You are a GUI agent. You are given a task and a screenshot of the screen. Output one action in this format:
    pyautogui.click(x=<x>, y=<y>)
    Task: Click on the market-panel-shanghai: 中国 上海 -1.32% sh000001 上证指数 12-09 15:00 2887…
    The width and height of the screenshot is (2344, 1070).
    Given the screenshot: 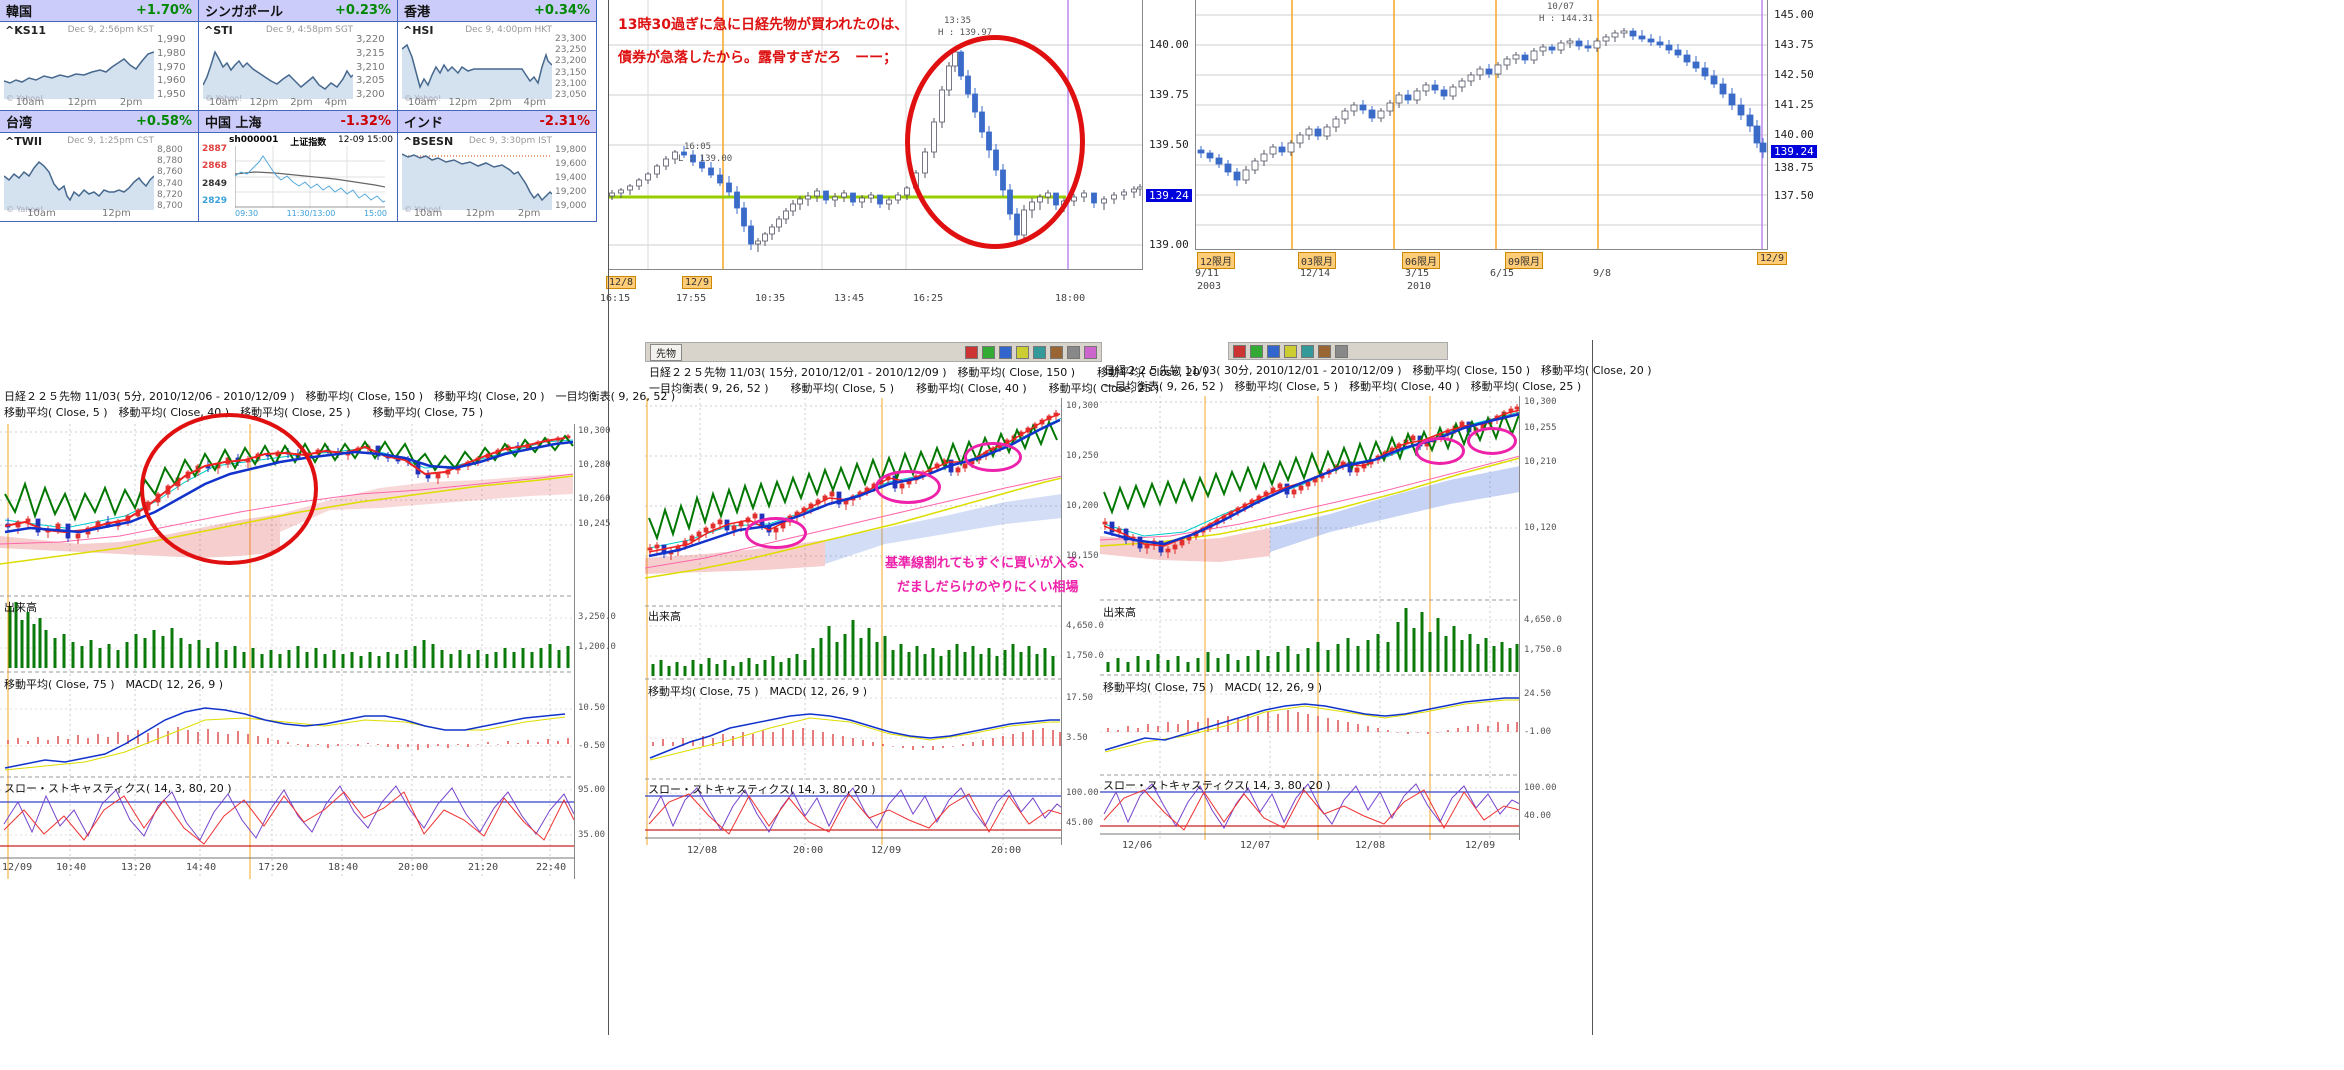 What is the action you would take?
    pyautogui.click(x=298, y=166)
    